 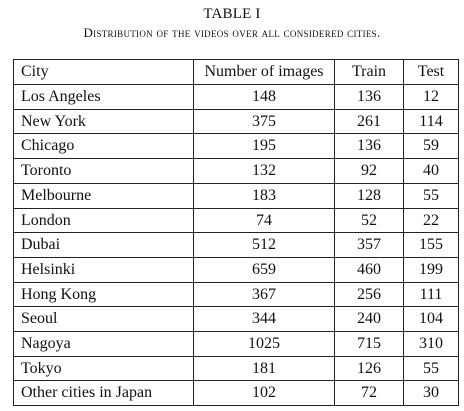 What do you see at coordinates (264, 146) in the screenshot?
I see `cell-images: 195` at bounding box center [264, 146].